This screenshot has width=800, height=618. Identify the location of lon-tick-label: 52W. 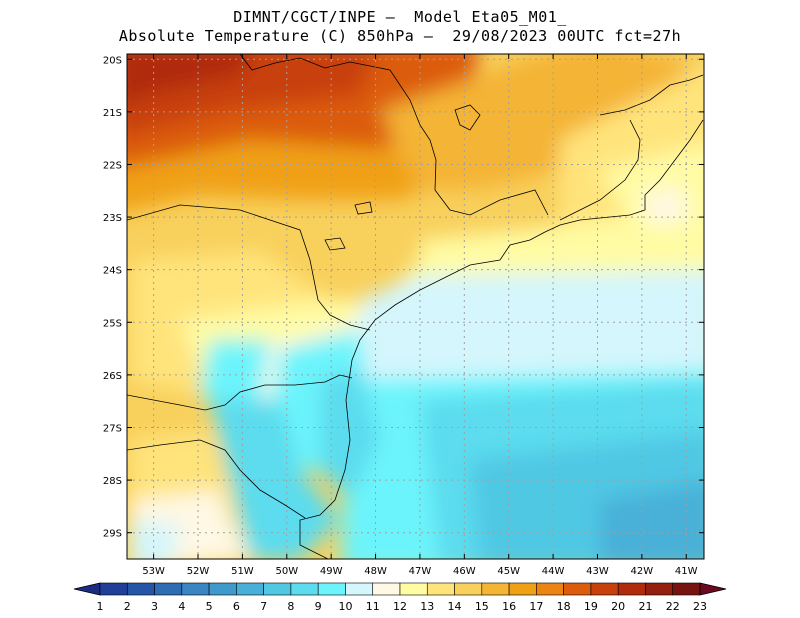
(198, 571).